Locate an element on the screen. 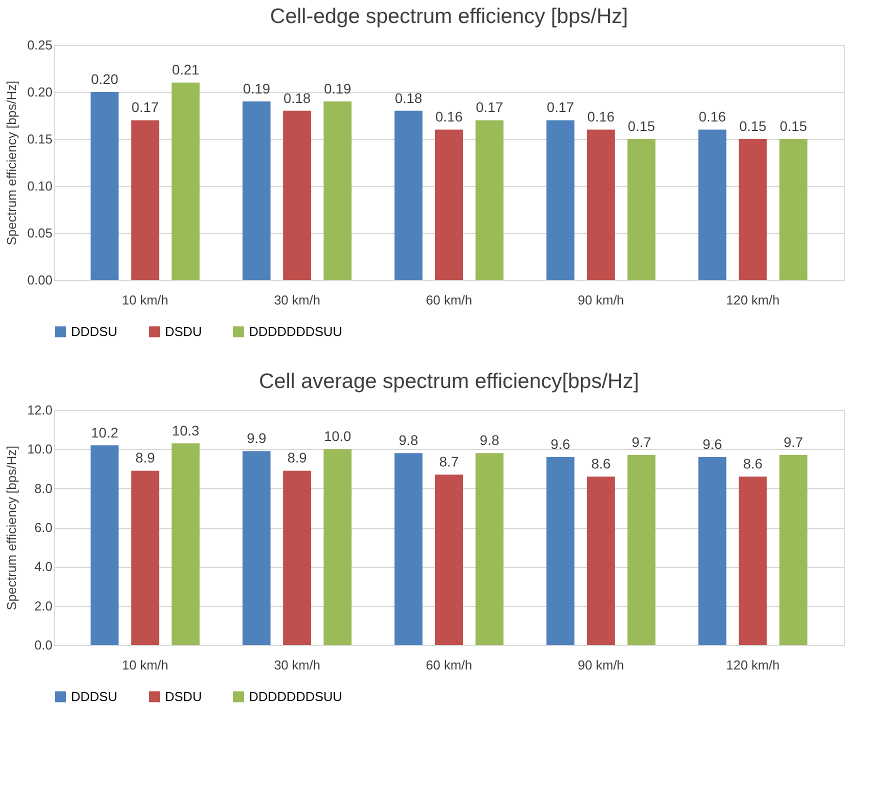 The image size is (884, 787). data-label: 10.3 is located at coordinates (186, 430).